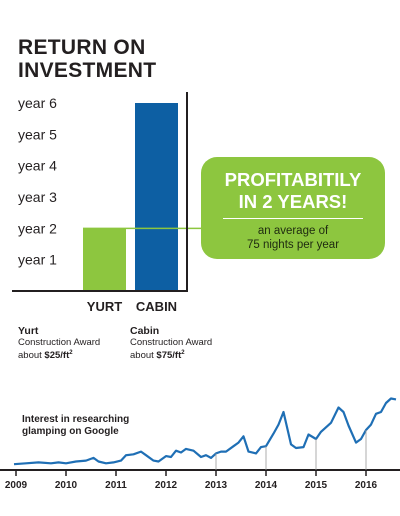 The width and height of the screenshot is (400, 516). I want to click on y-tick-label: year 5, so click(37, 134).